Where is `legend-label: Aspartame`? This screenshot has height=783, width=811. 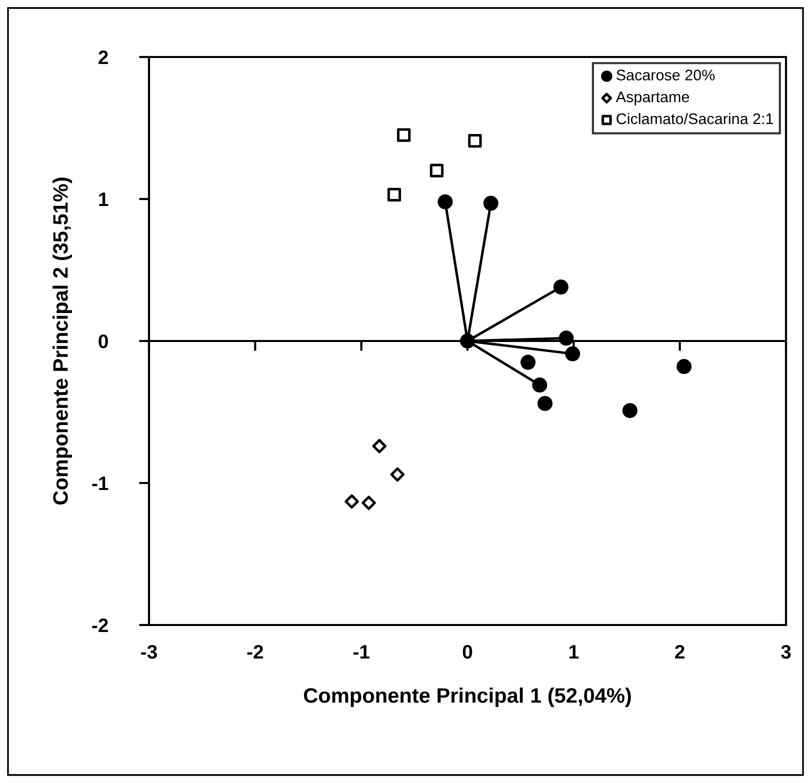 legend-label: Aspartame is located at coordinates (653, 99).